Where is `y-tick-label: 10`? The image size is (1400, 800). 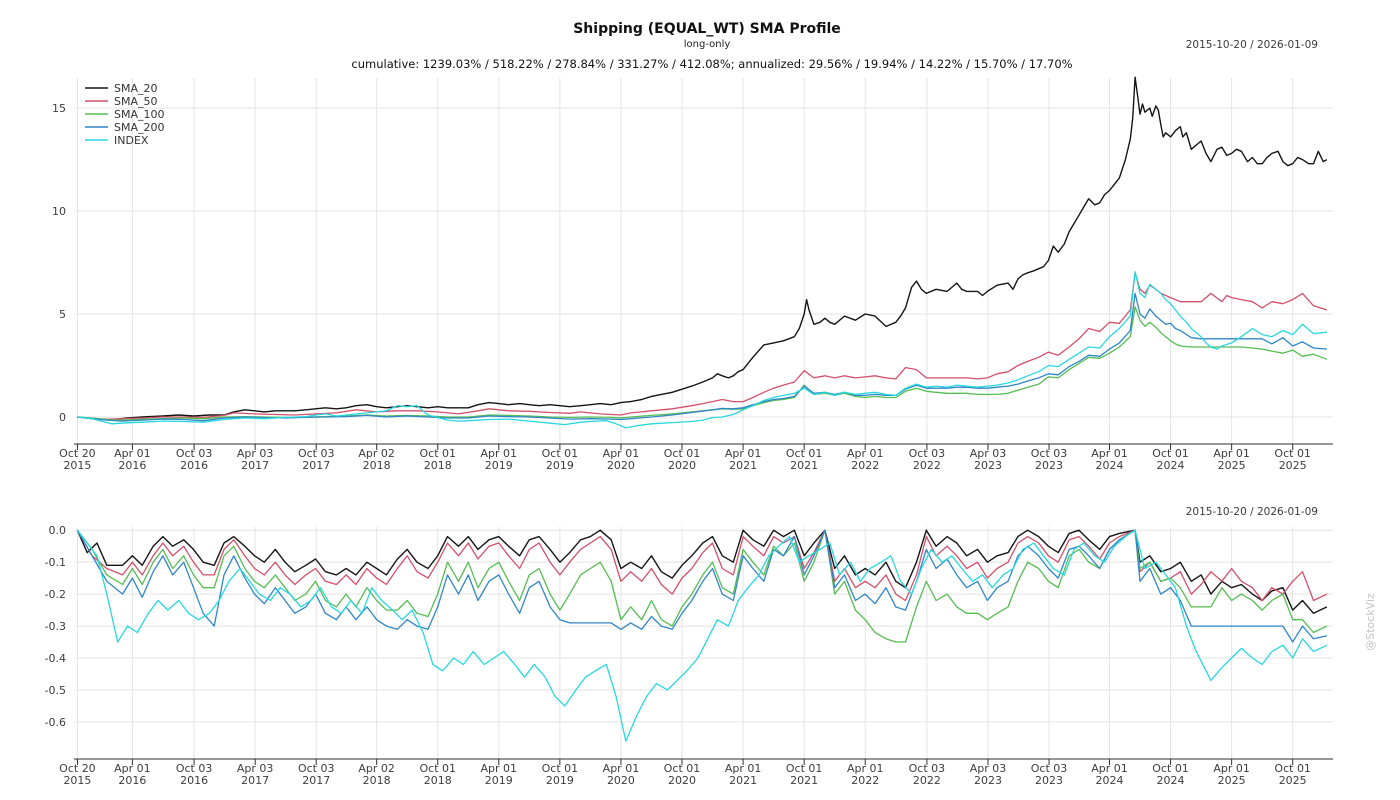
y-tick-label: 10 is located at coordinates (59, 211).